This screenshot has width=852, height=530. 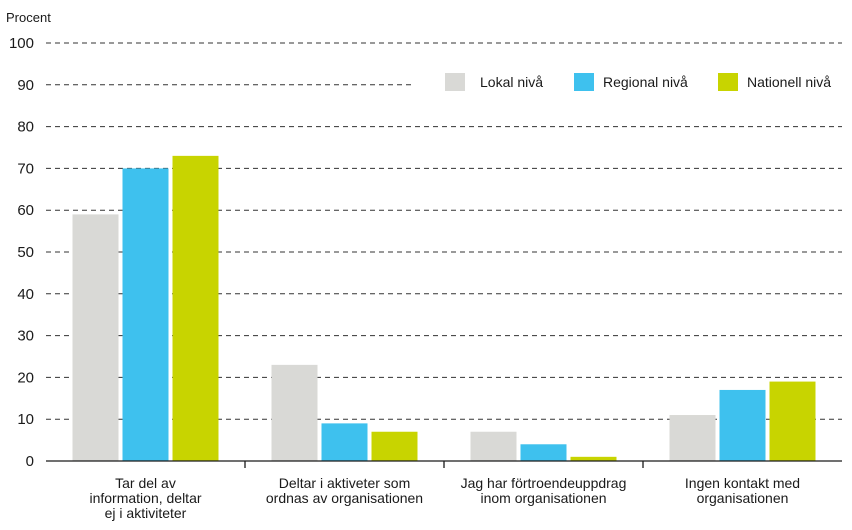 What do you see at coordinates (25, 168) in the screenshot?
I see `y-tick-label: 70` at bounding box center [25, 168].